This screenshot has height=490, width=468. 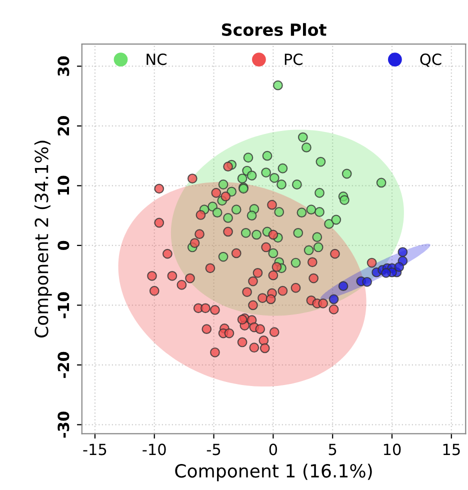 What do you see at coordinates (156, 60) in the screenshot?
I see `legend-label: NC` at bounding box center [156, 60].